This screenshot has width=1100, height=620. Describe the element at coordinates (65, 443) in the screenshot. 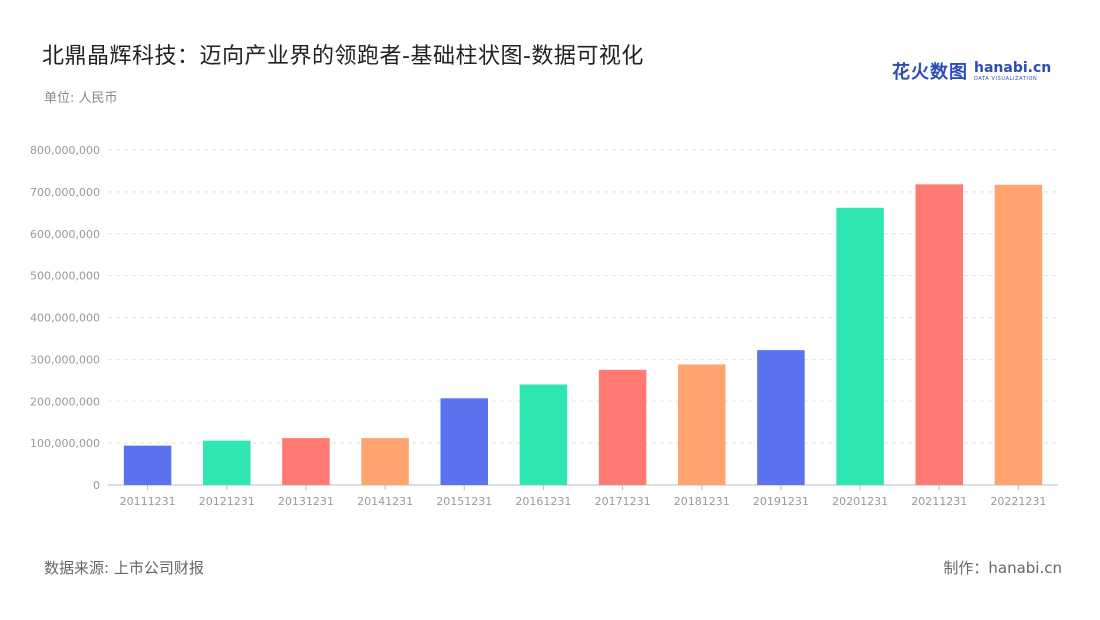

I see `y-tick-label: 100,000,000` at that location.